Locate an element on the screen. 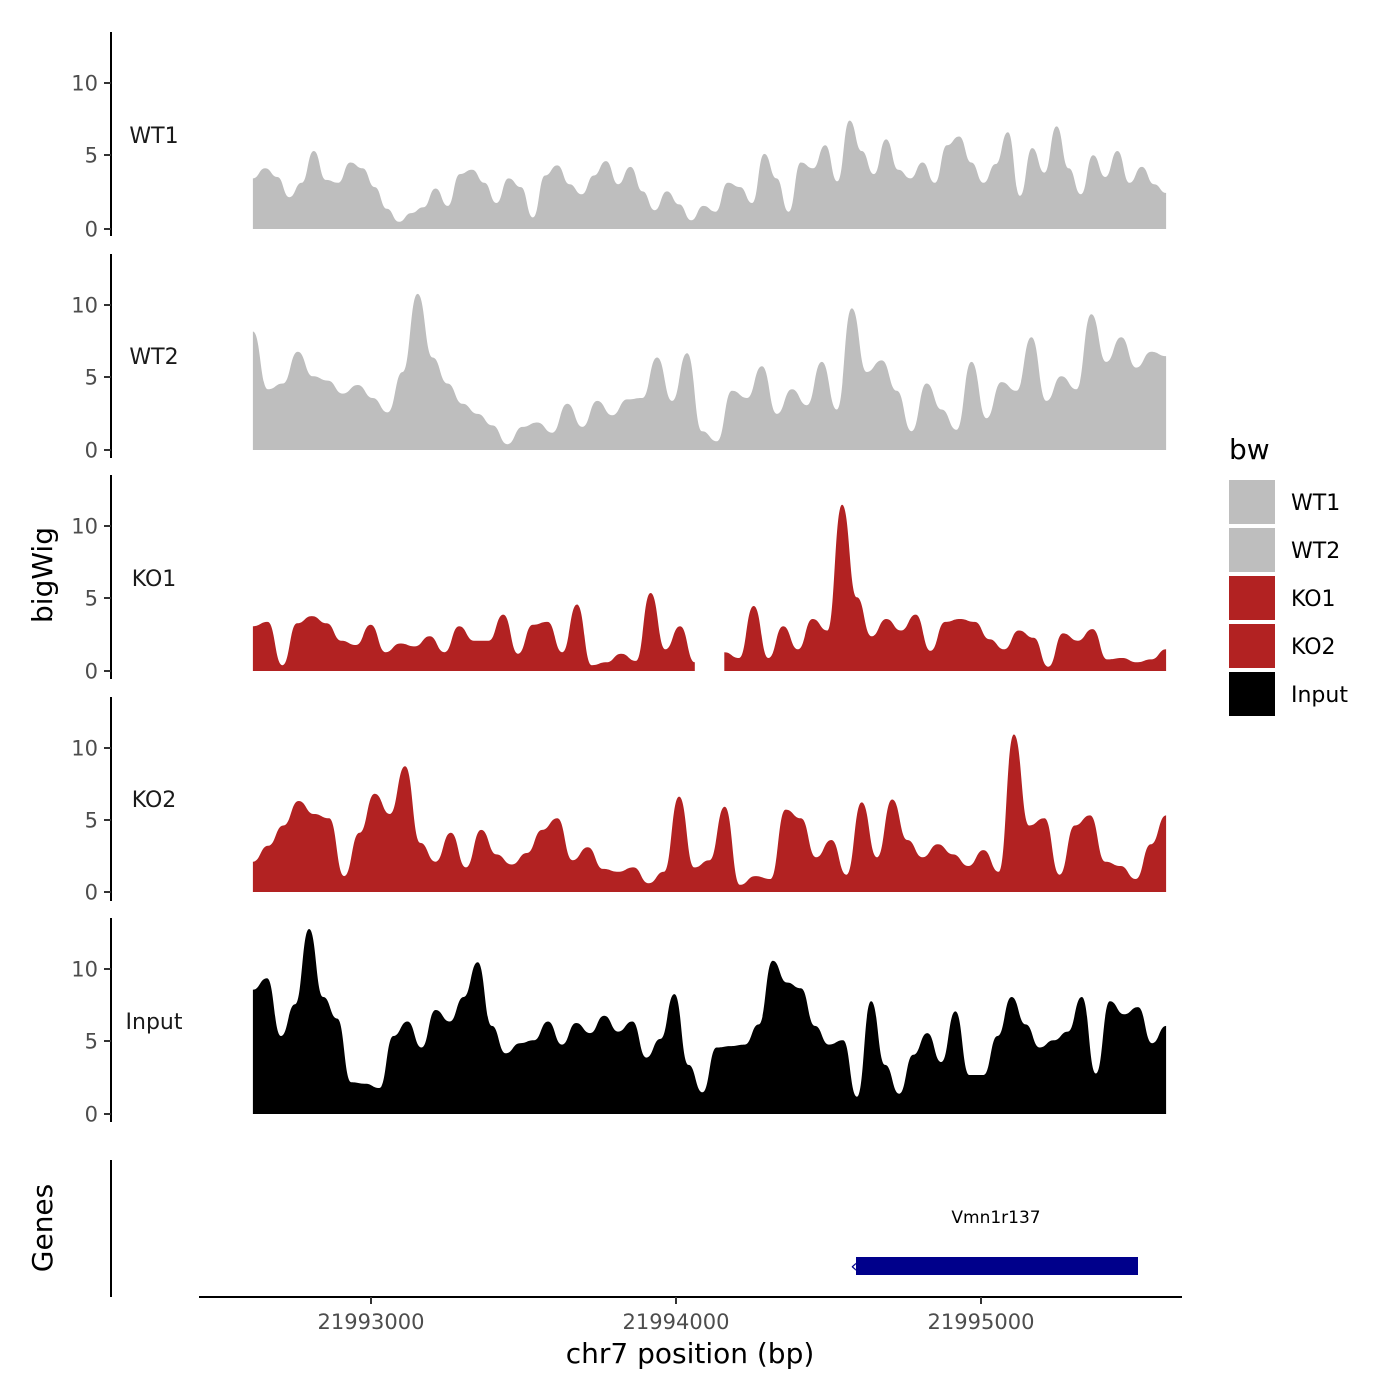 This screenshot has width=1400, height=1400. gene-body is located at coordinates (997, 1266).